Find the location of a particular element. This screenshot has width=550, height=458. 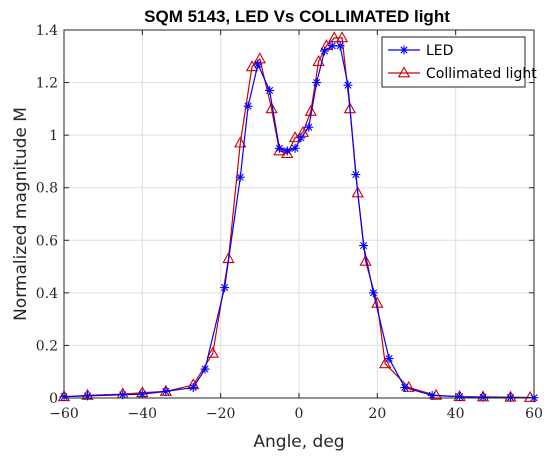

legend-entry-led: LED is located at coordinates (420, 51).